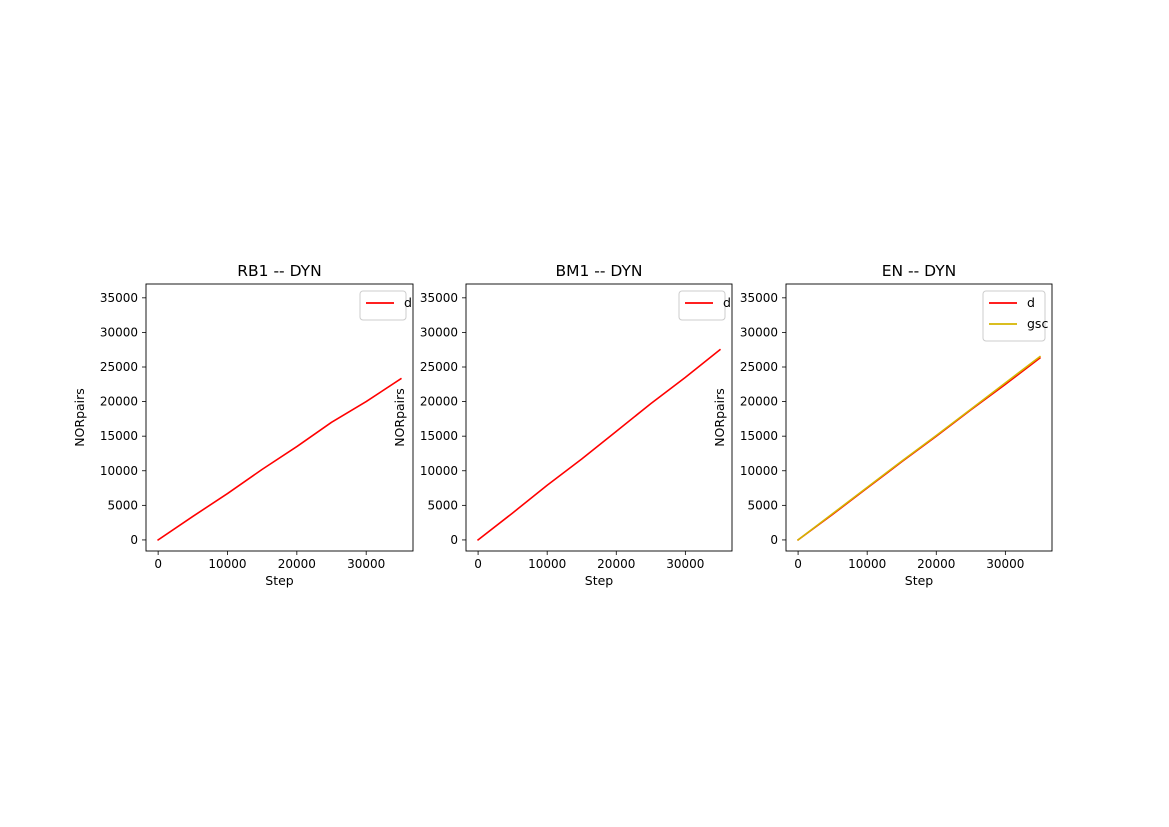  I want to click on legend: d gsc, so click(1015, 316).